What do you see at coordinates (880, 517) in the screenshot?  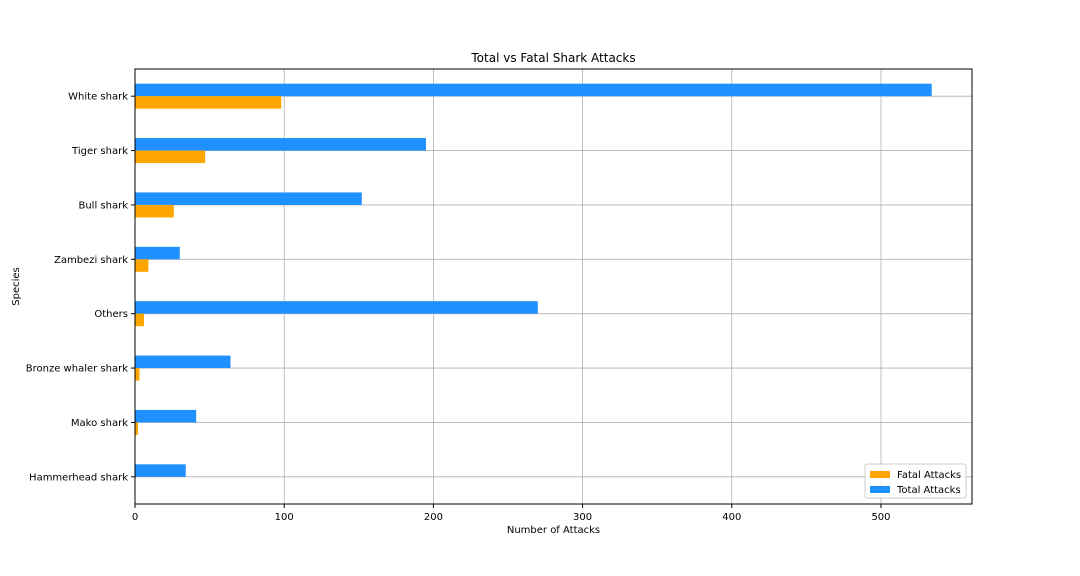 I see `x-tick-label: 500` at bounding box center [880, 517].